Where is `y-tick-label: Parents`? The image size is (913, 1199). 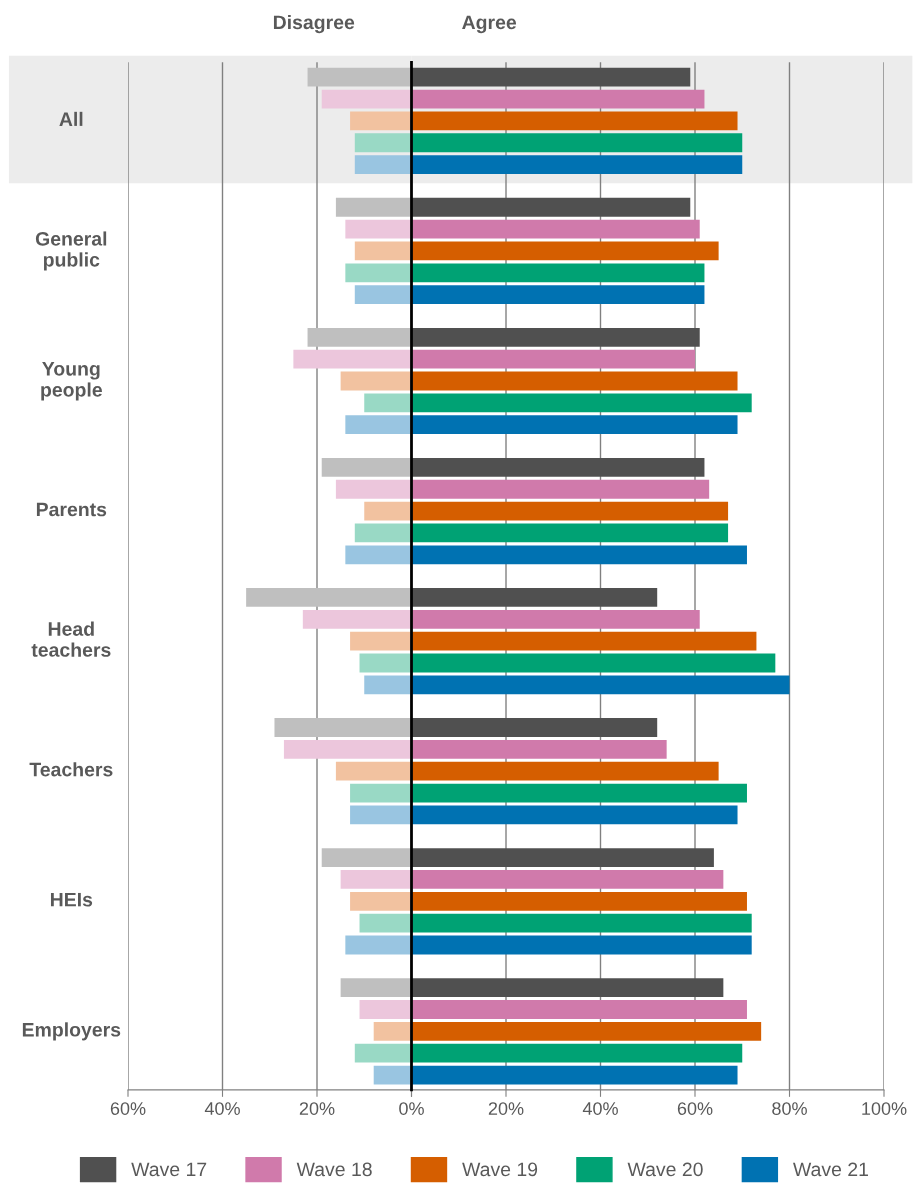 y-tick-label: Parents is located at coordinates (71, 509).